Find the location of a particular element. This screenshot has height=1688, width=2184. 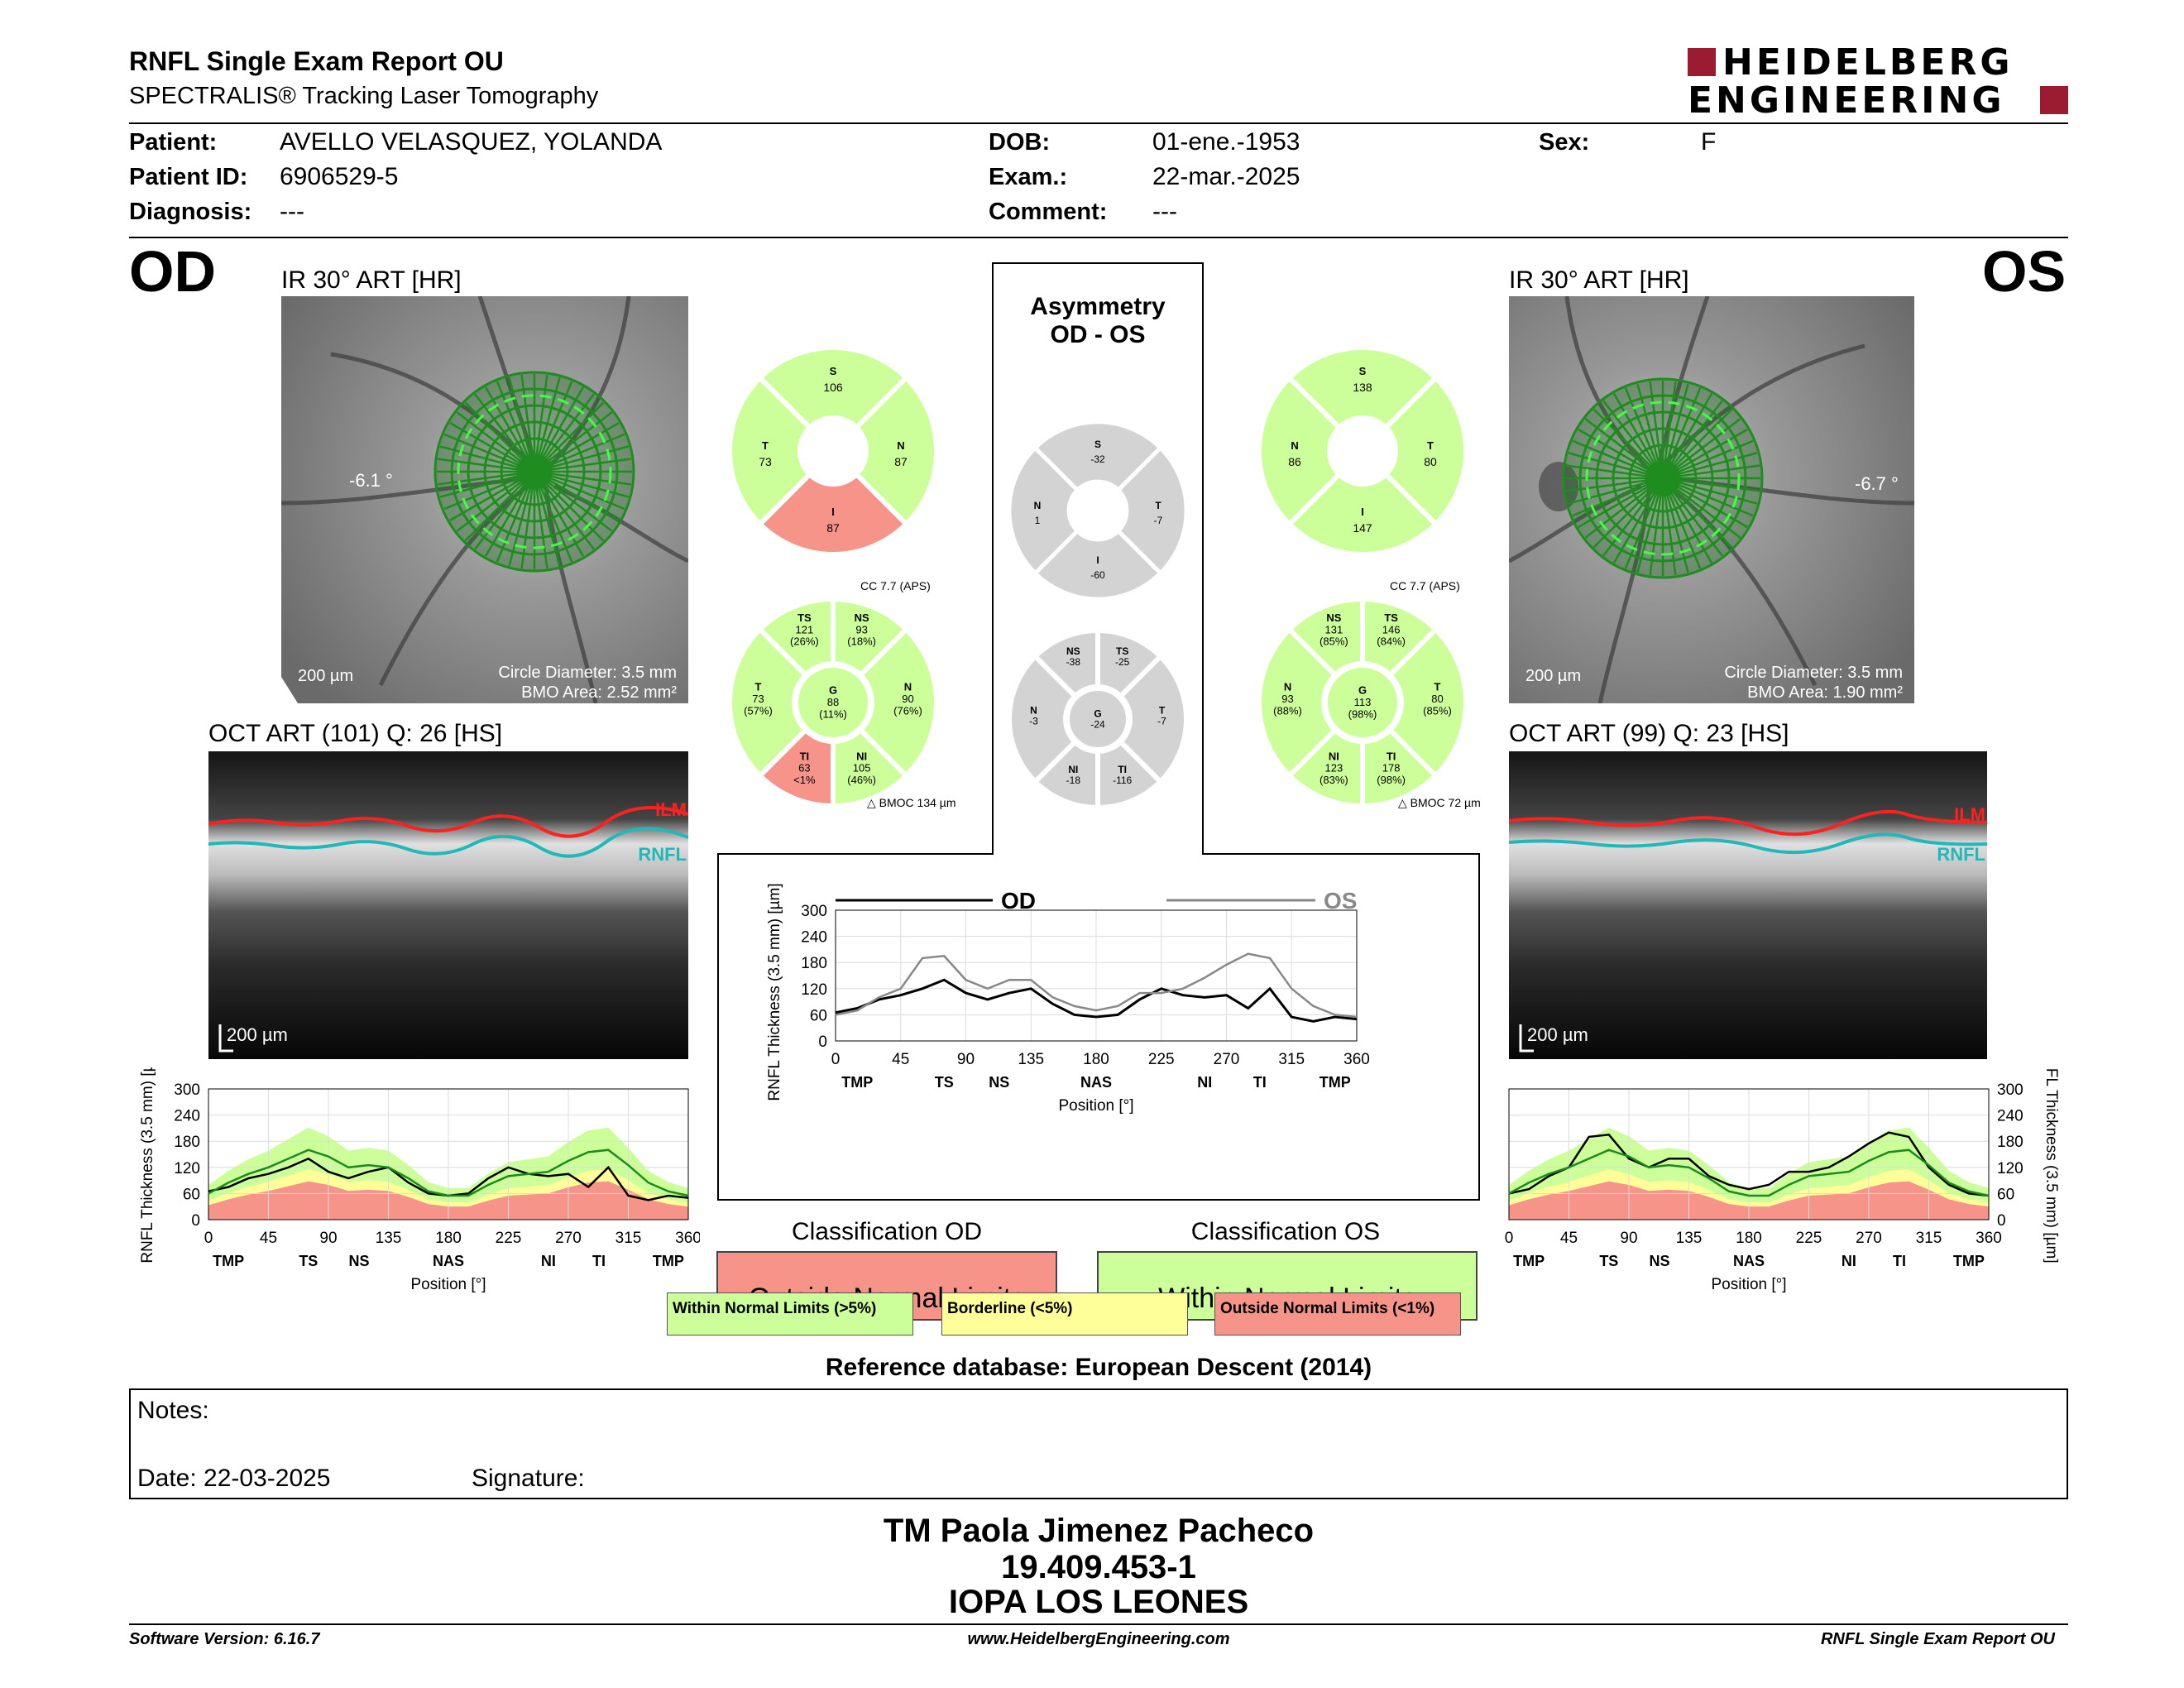

od-s4-i is located at coordinates (833, 512).